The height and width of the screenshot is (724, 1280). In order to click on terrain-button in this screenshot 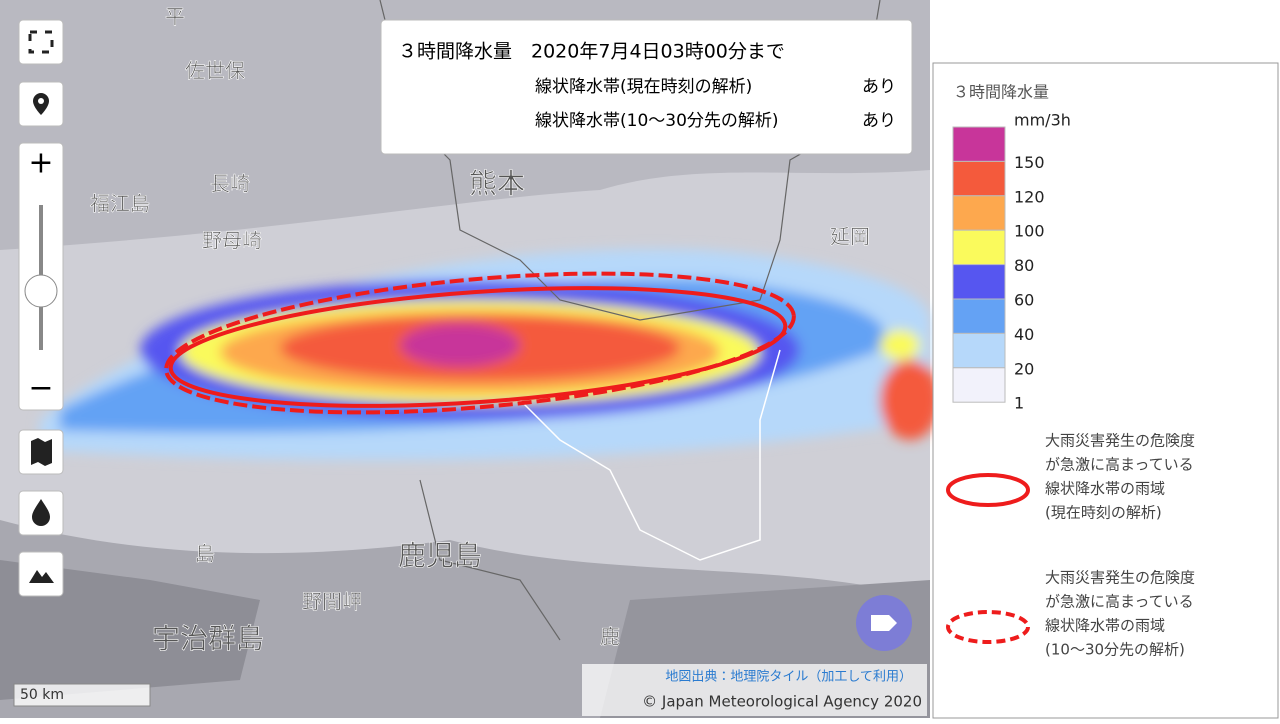, I will do `click(41, 574)`.